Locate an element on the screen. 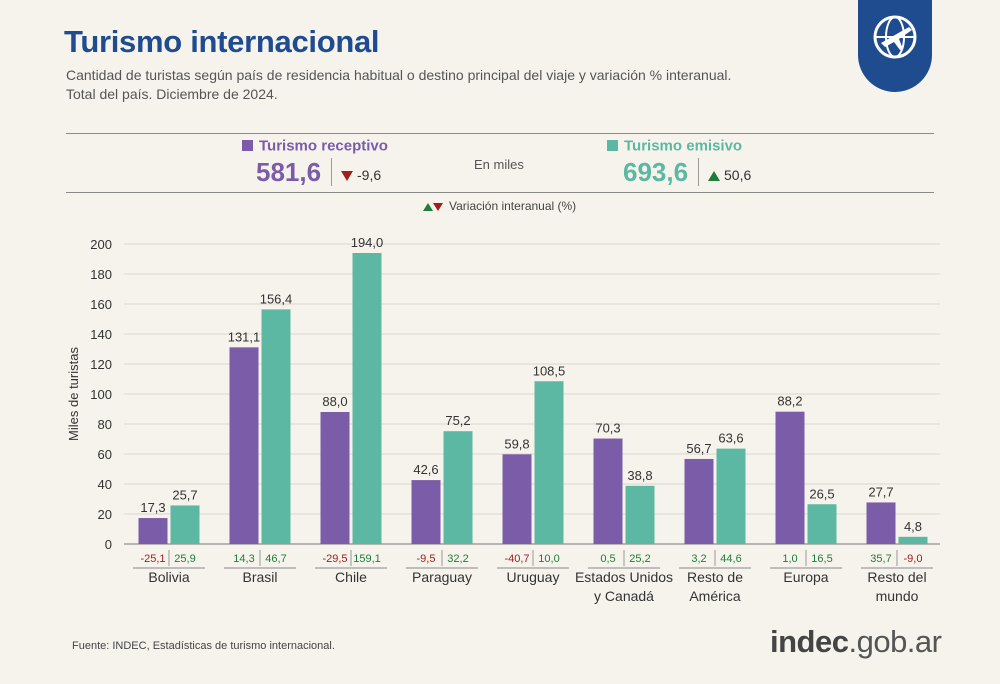  emisivo-label: Turismo emisivo is located at coordinates (683, 146).